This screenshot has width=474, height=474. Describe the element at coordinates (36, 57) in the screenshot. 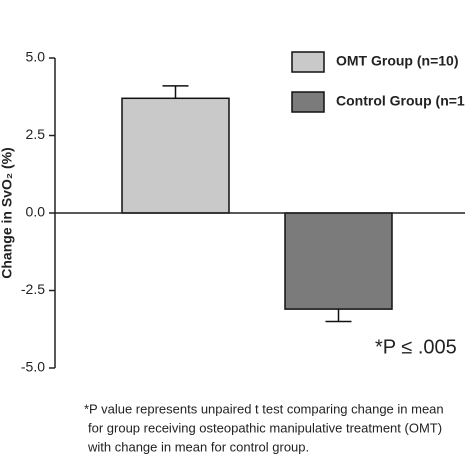

I see `y-tick-label: 5.0` at that location.